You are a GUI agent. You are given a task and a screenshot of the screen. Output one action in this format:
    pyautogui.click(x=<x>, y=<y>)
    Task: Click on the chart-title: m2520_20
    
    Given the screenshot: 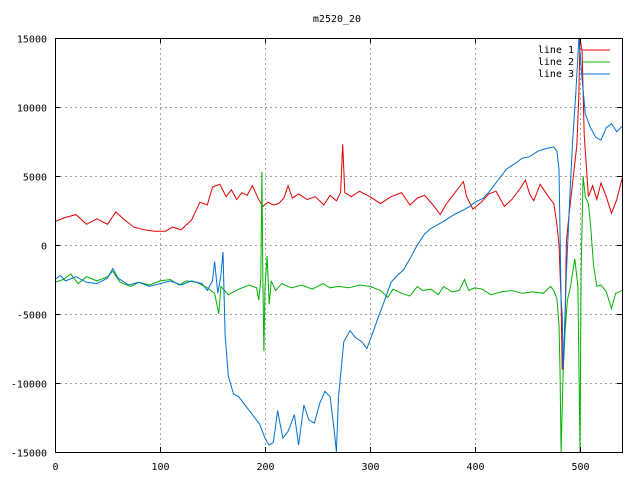 What is the action you would take?
    pyautogui.click(x=337, y=19)
    